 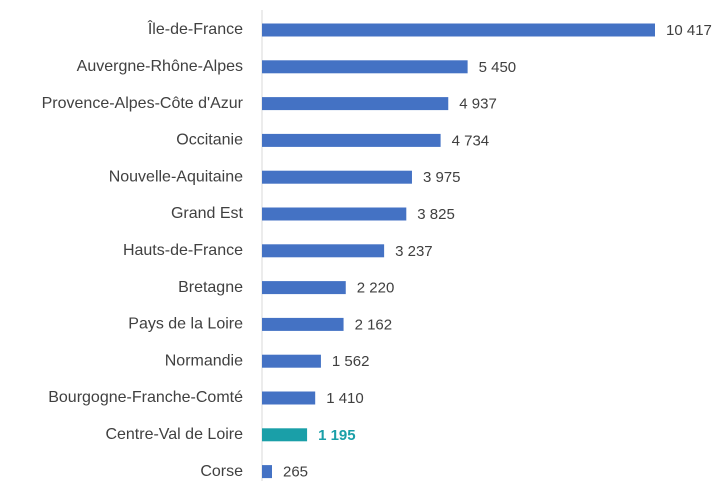 I want to click on value-label: 2 220, so click(x=376, y=288).